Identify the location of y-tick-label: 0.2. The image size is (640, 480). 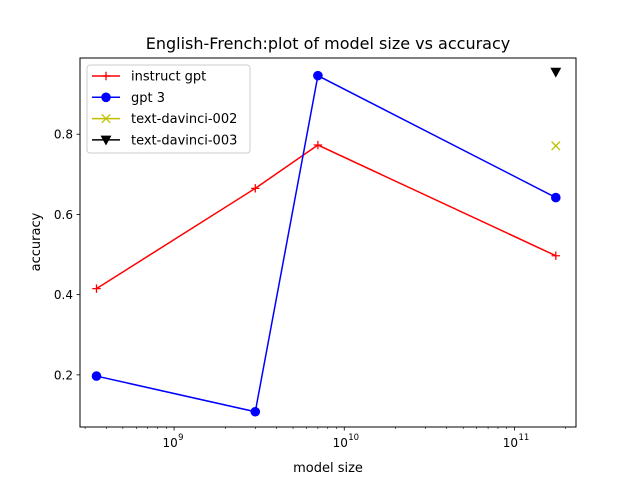
(63, 375).